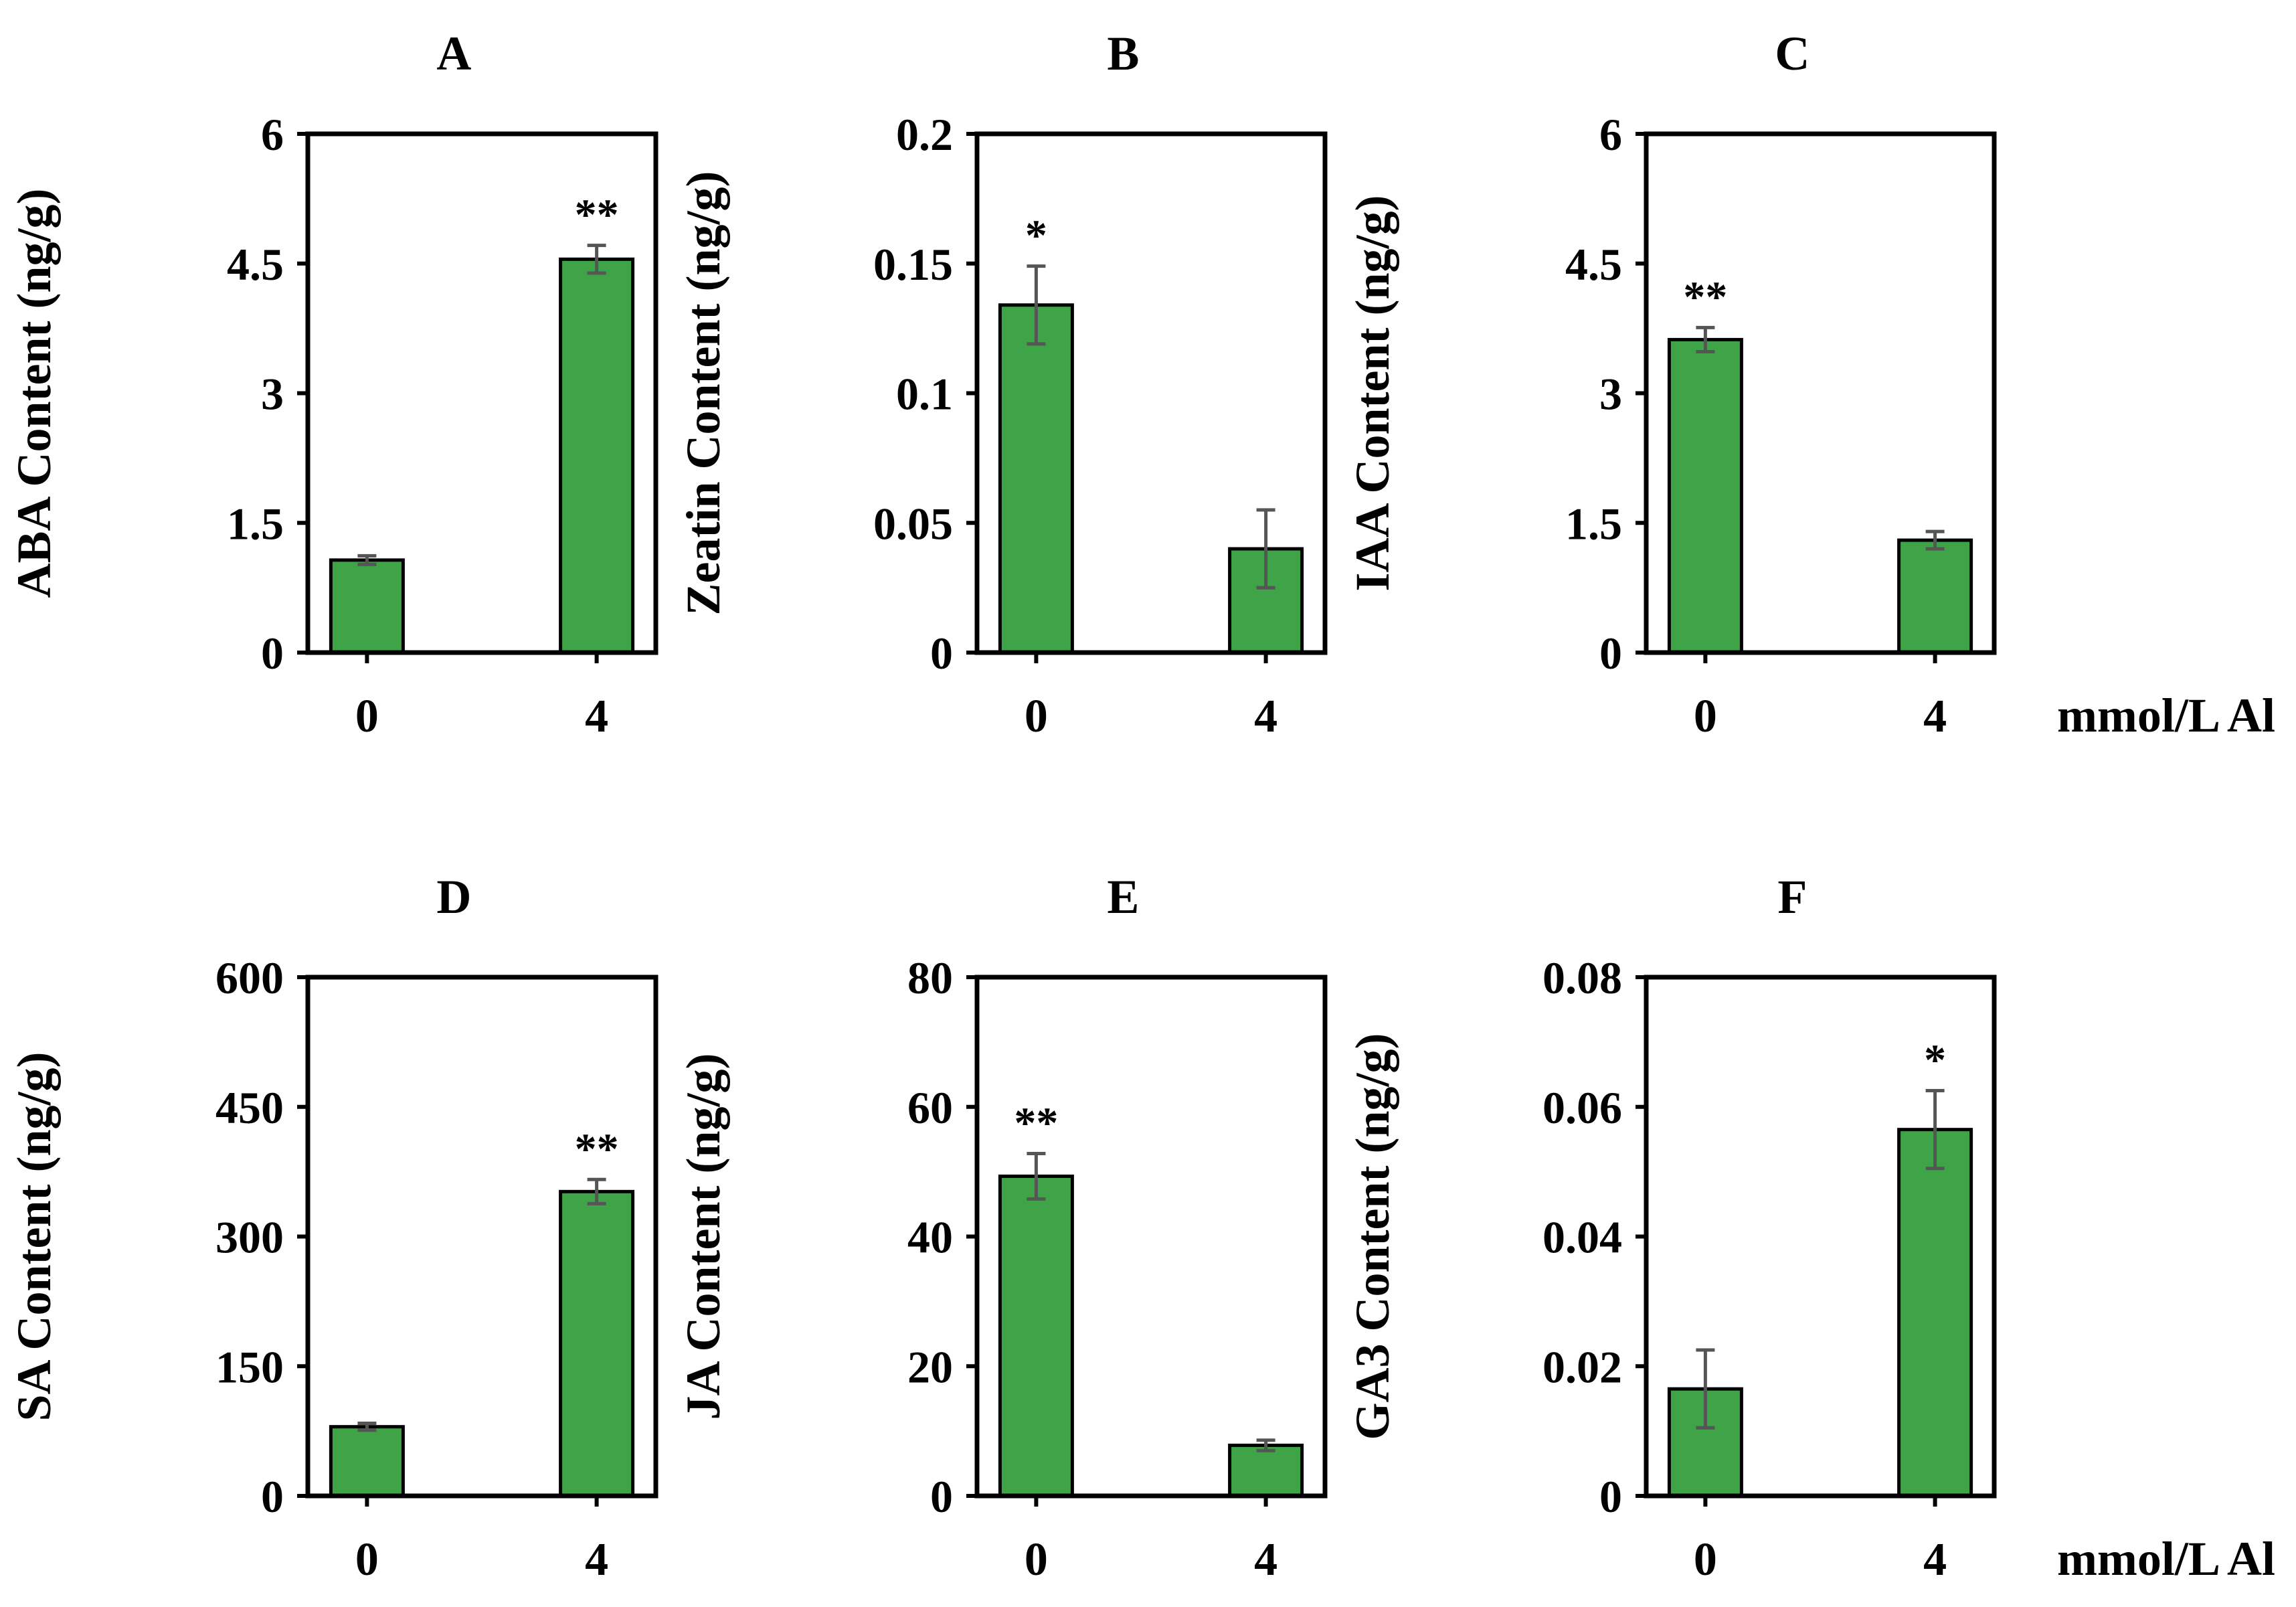 The width and height of the screenshot is (2296, 1607). What do you see at coordinates (367, 1560) in the screenshot?
I see `panel-d-xtick-label: 0` at bounding box center [367, 1560].